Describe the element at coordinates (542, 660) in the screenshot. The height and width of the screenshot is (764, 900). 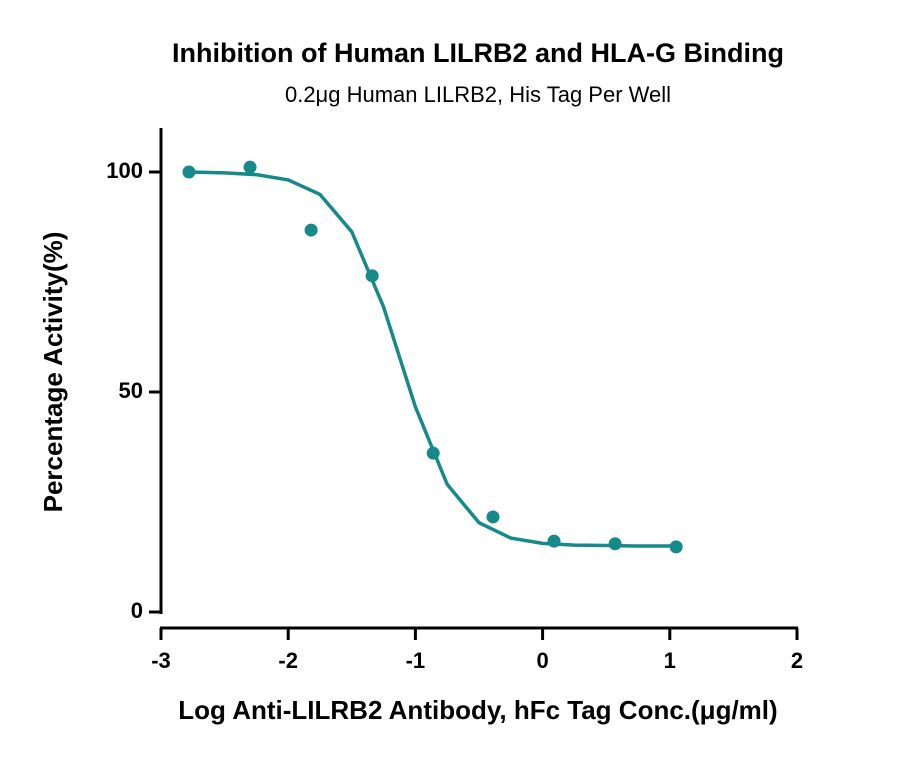
I see `x-tick-label: 0` at that location.